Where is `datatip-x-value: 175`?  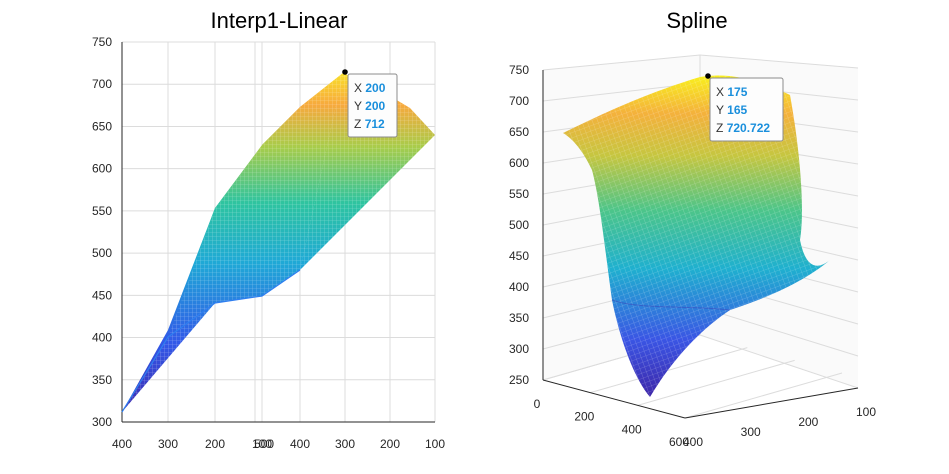 datatip-x-value: 175 is located at coordinates (737, 92).